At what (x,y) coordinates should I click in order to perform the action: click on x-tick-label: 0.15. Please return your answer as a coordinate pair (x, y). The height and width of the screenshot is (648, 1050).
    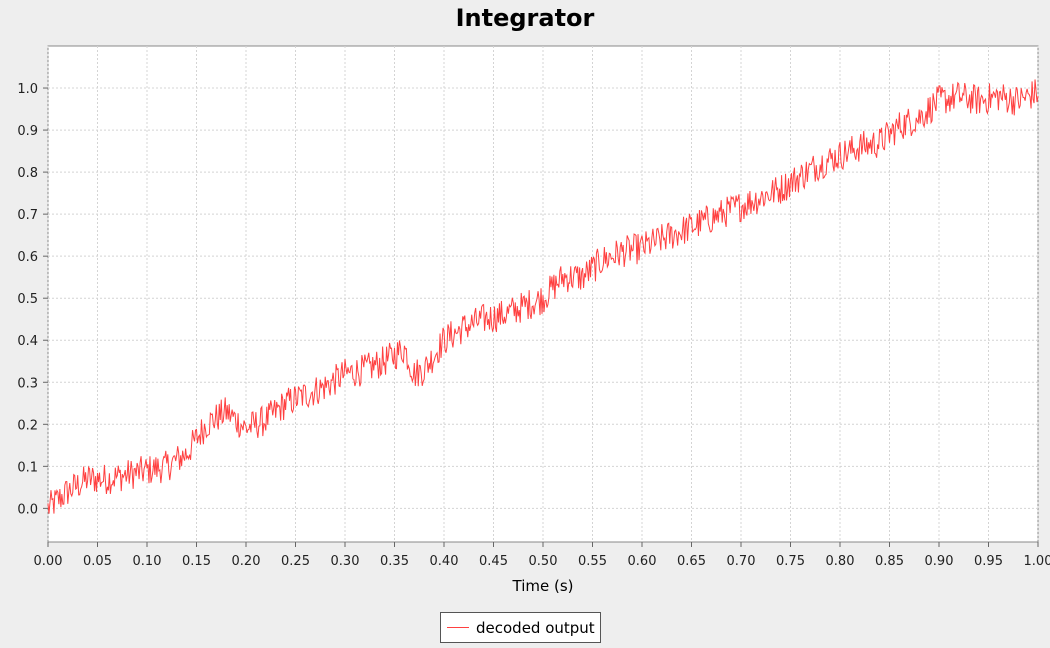
    Looking at the image, I should click on (196, 561).